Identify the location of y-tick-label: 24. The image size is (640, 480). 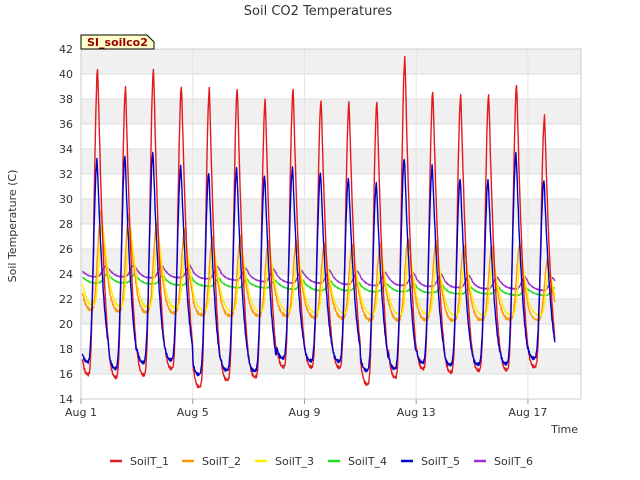
(66, 274).